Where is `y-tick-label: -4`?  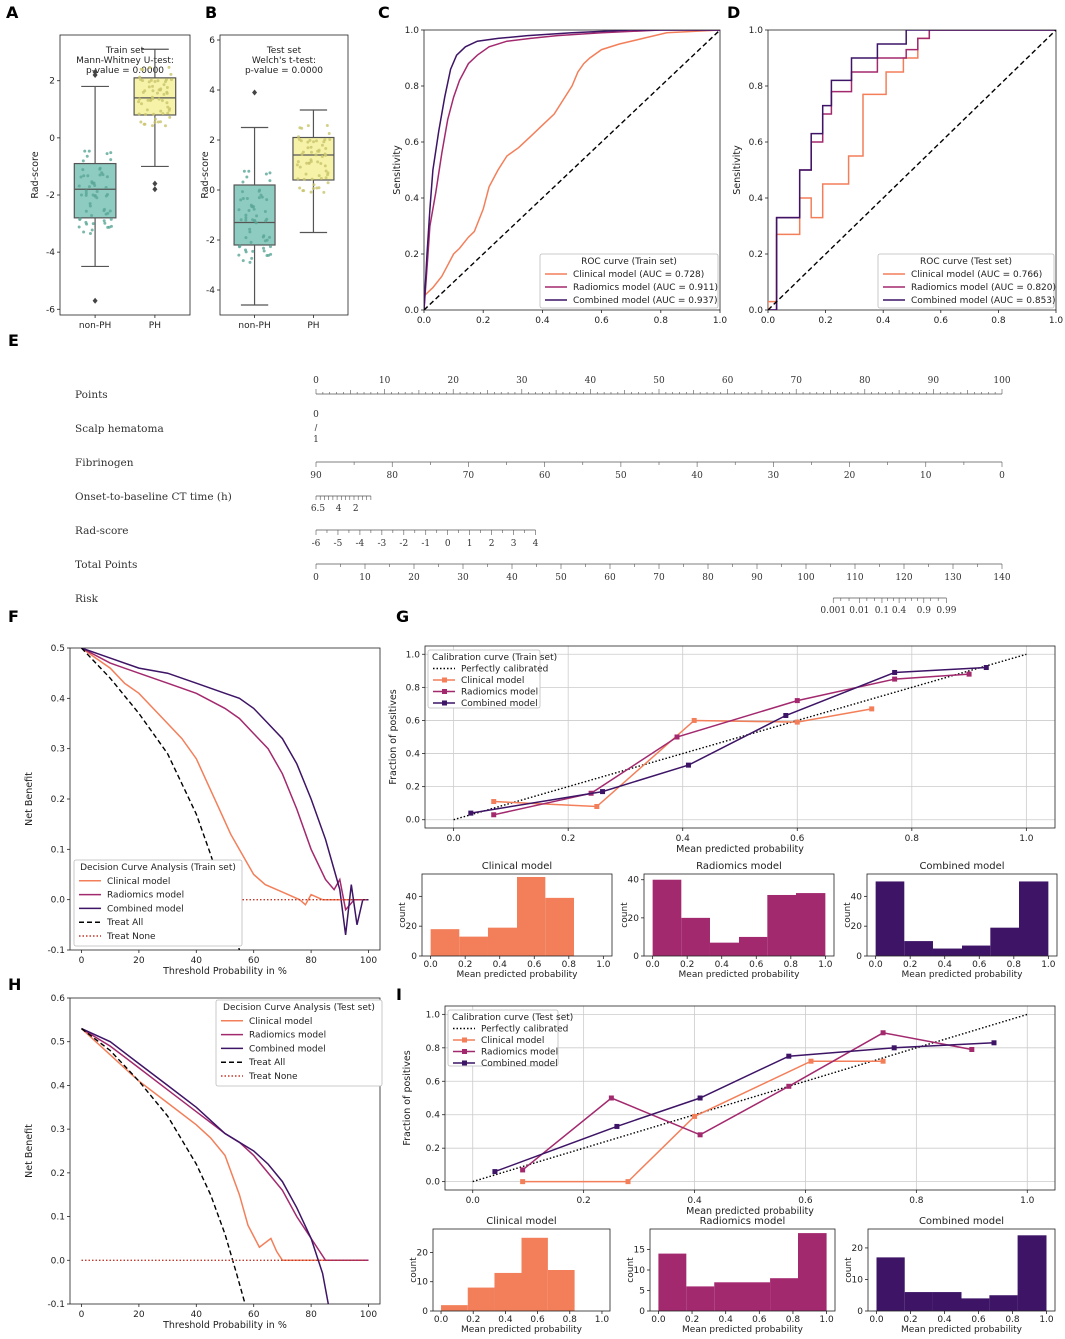 y-tick-label: -4 is located at coordinates (210, 291).